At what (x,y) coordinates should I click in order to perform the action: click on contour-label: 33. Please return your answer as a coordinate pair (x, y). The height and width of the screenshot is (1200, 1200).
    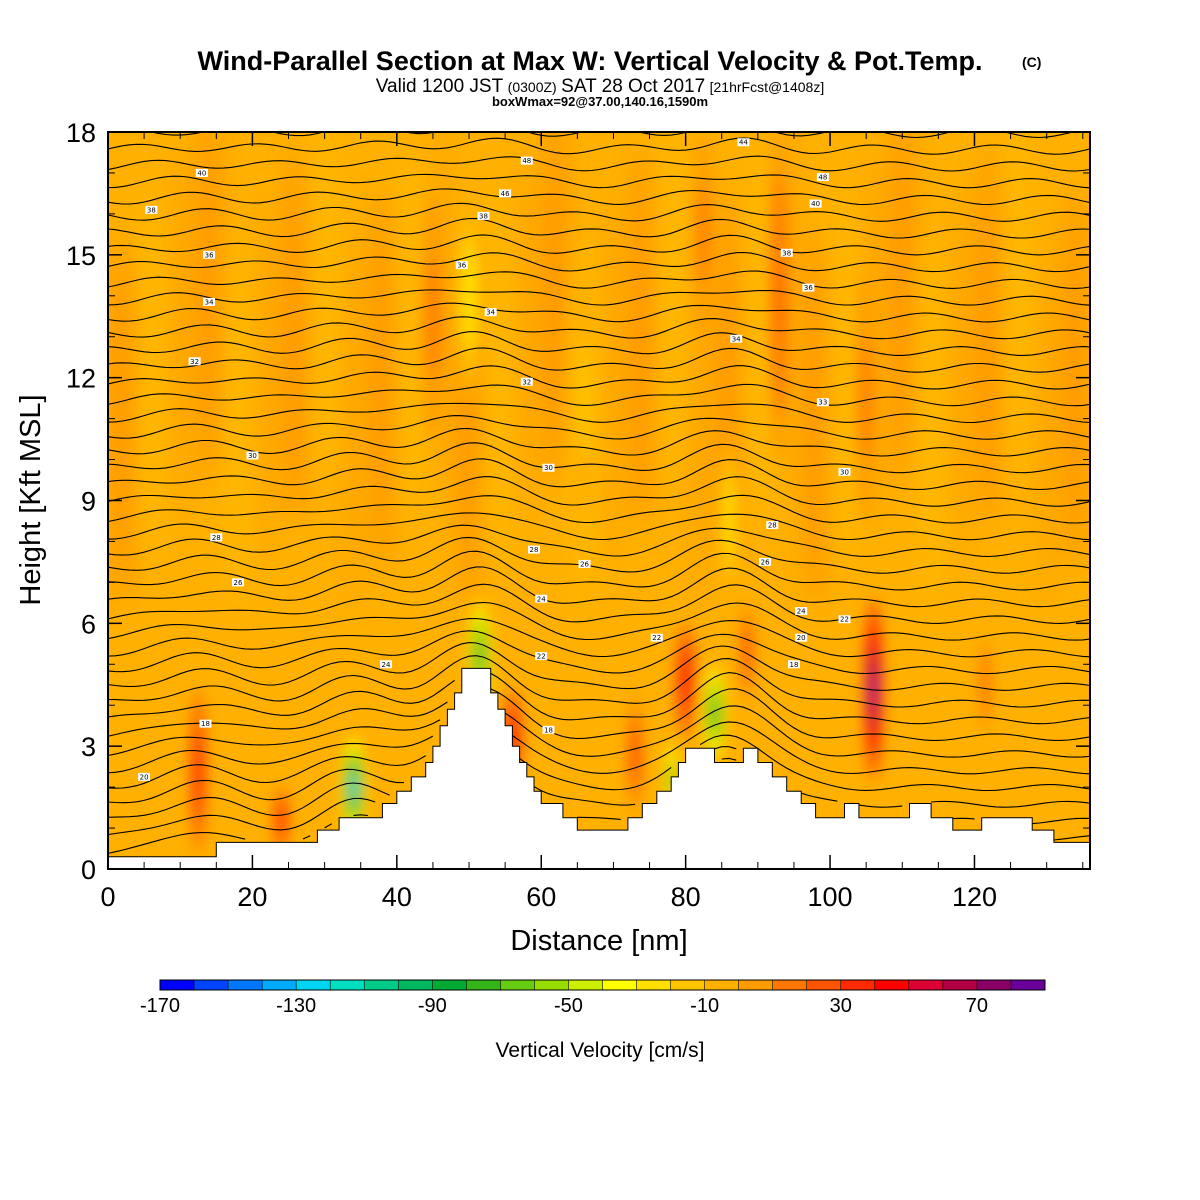
    Looking at the image, I should click on (822, 402).